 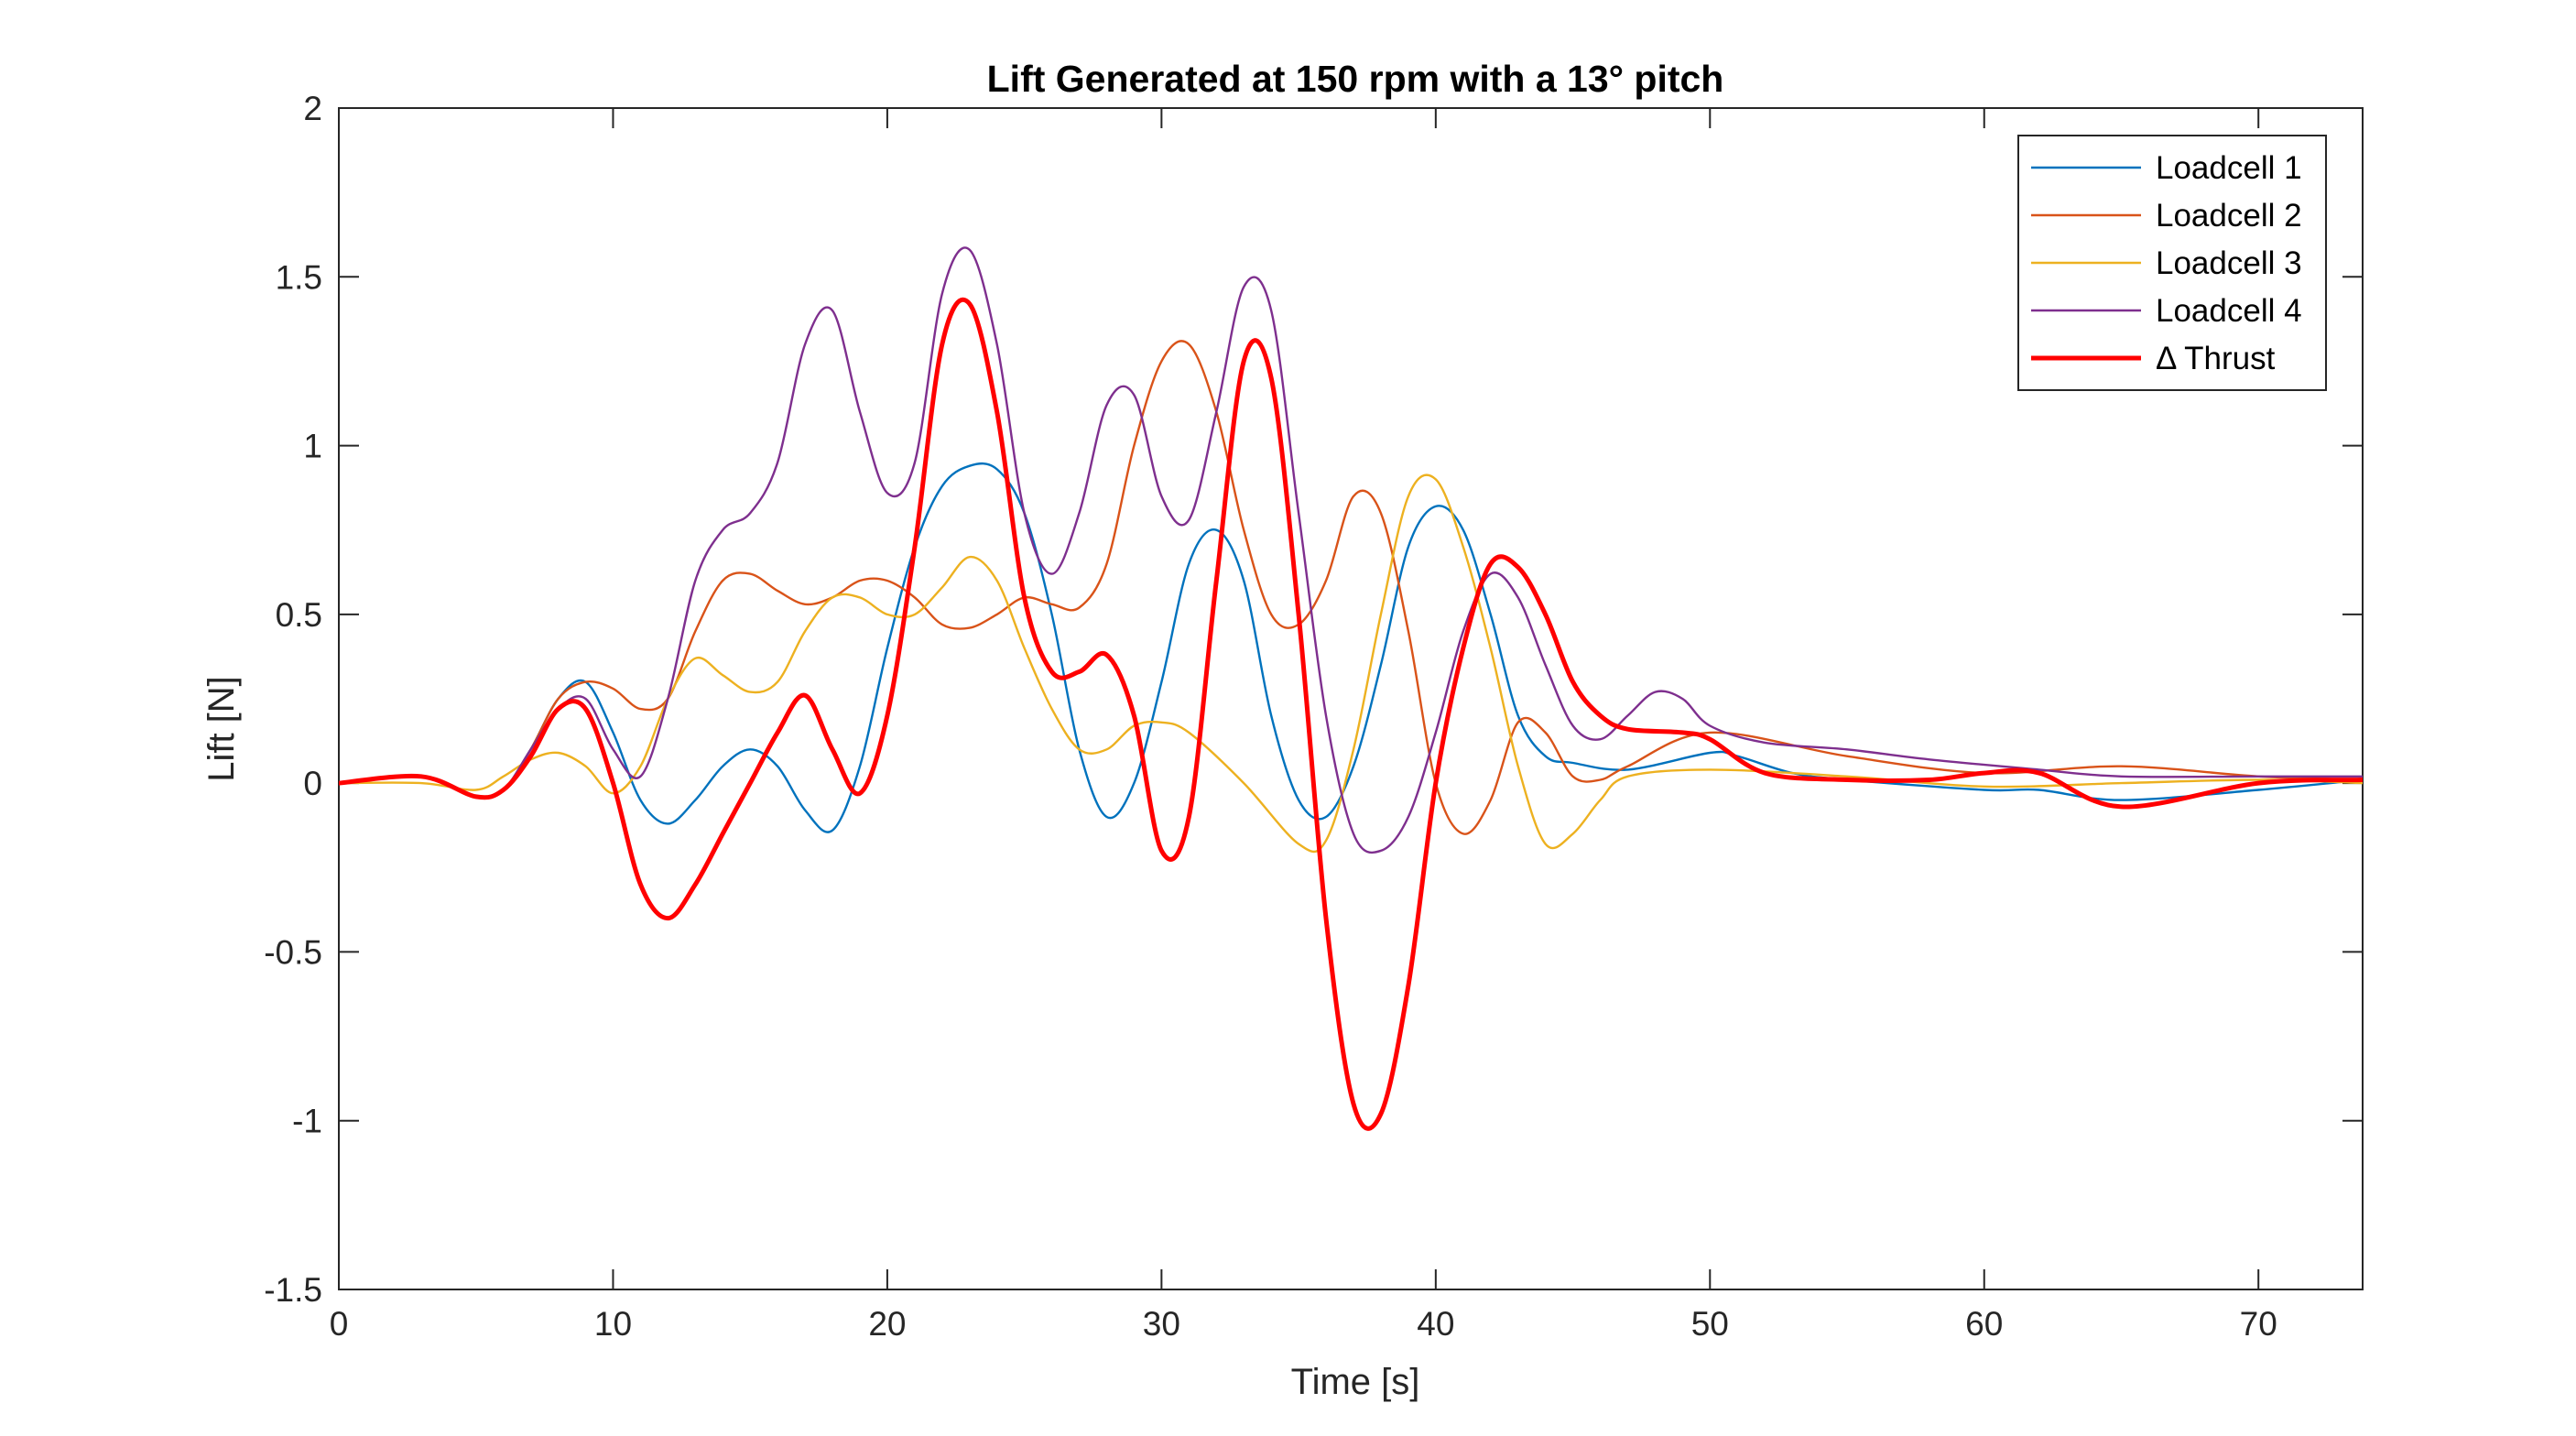 What do you see at coordinates (2258, 1324) in the screenshot?
I see `x-tick-label: 70` at bounding box center [2258, 1324].